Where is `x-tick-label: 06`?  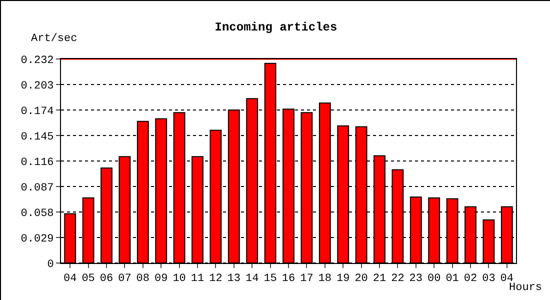 x-tick-label: 06 is located at coordinates (107, 279).